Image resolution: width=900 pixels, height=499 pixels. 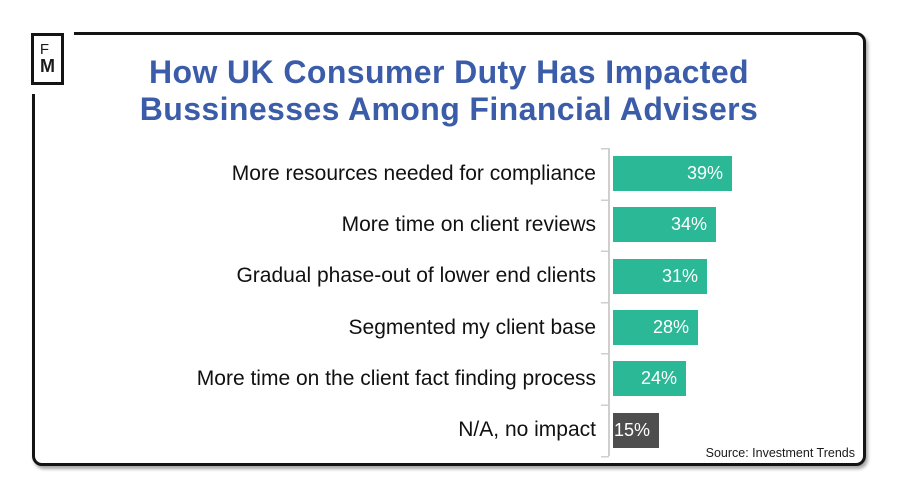 What do you see at coordinates (664, 225) in the screenshot?
I see `bar: 34%` at bounding box center [664, 225].